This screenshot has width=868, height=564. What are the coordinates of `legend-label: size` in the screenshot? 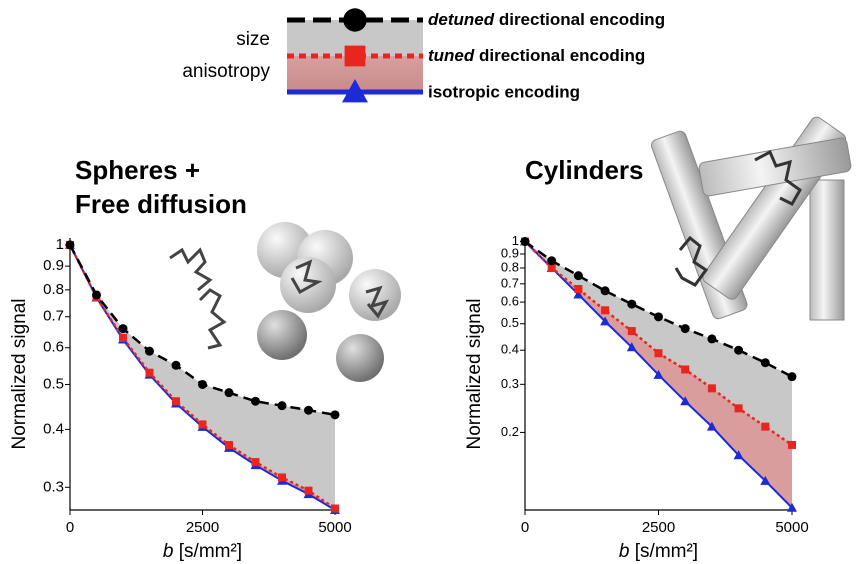 It's located at (253, 39).